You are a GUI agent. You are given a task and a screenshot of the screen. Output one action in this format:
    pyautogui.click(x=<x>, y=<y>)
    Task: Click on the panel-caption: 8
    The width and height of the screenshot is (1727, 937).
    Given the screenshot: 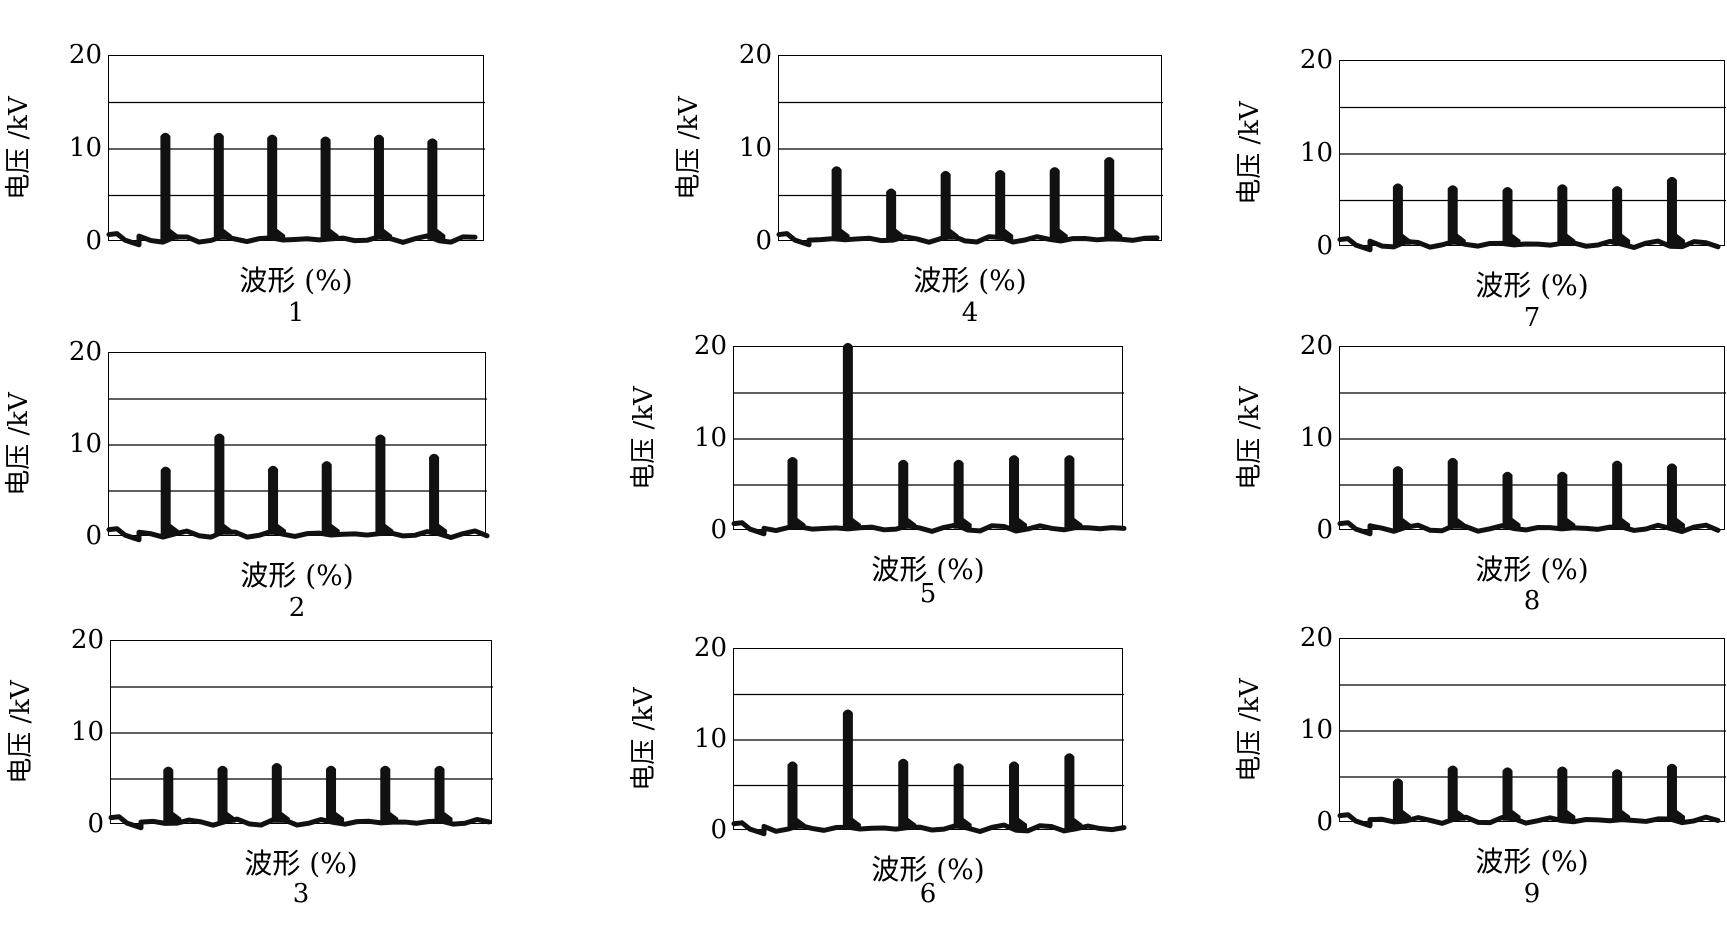 What is the action you would take?
    pyautogui.click(x=1532, y=601)
    